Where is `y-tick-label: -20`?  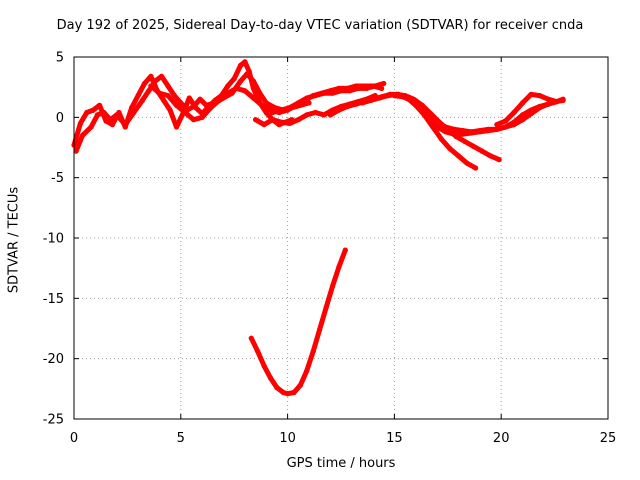 y-tick-label: -20 is located at coordinates (53, 359).